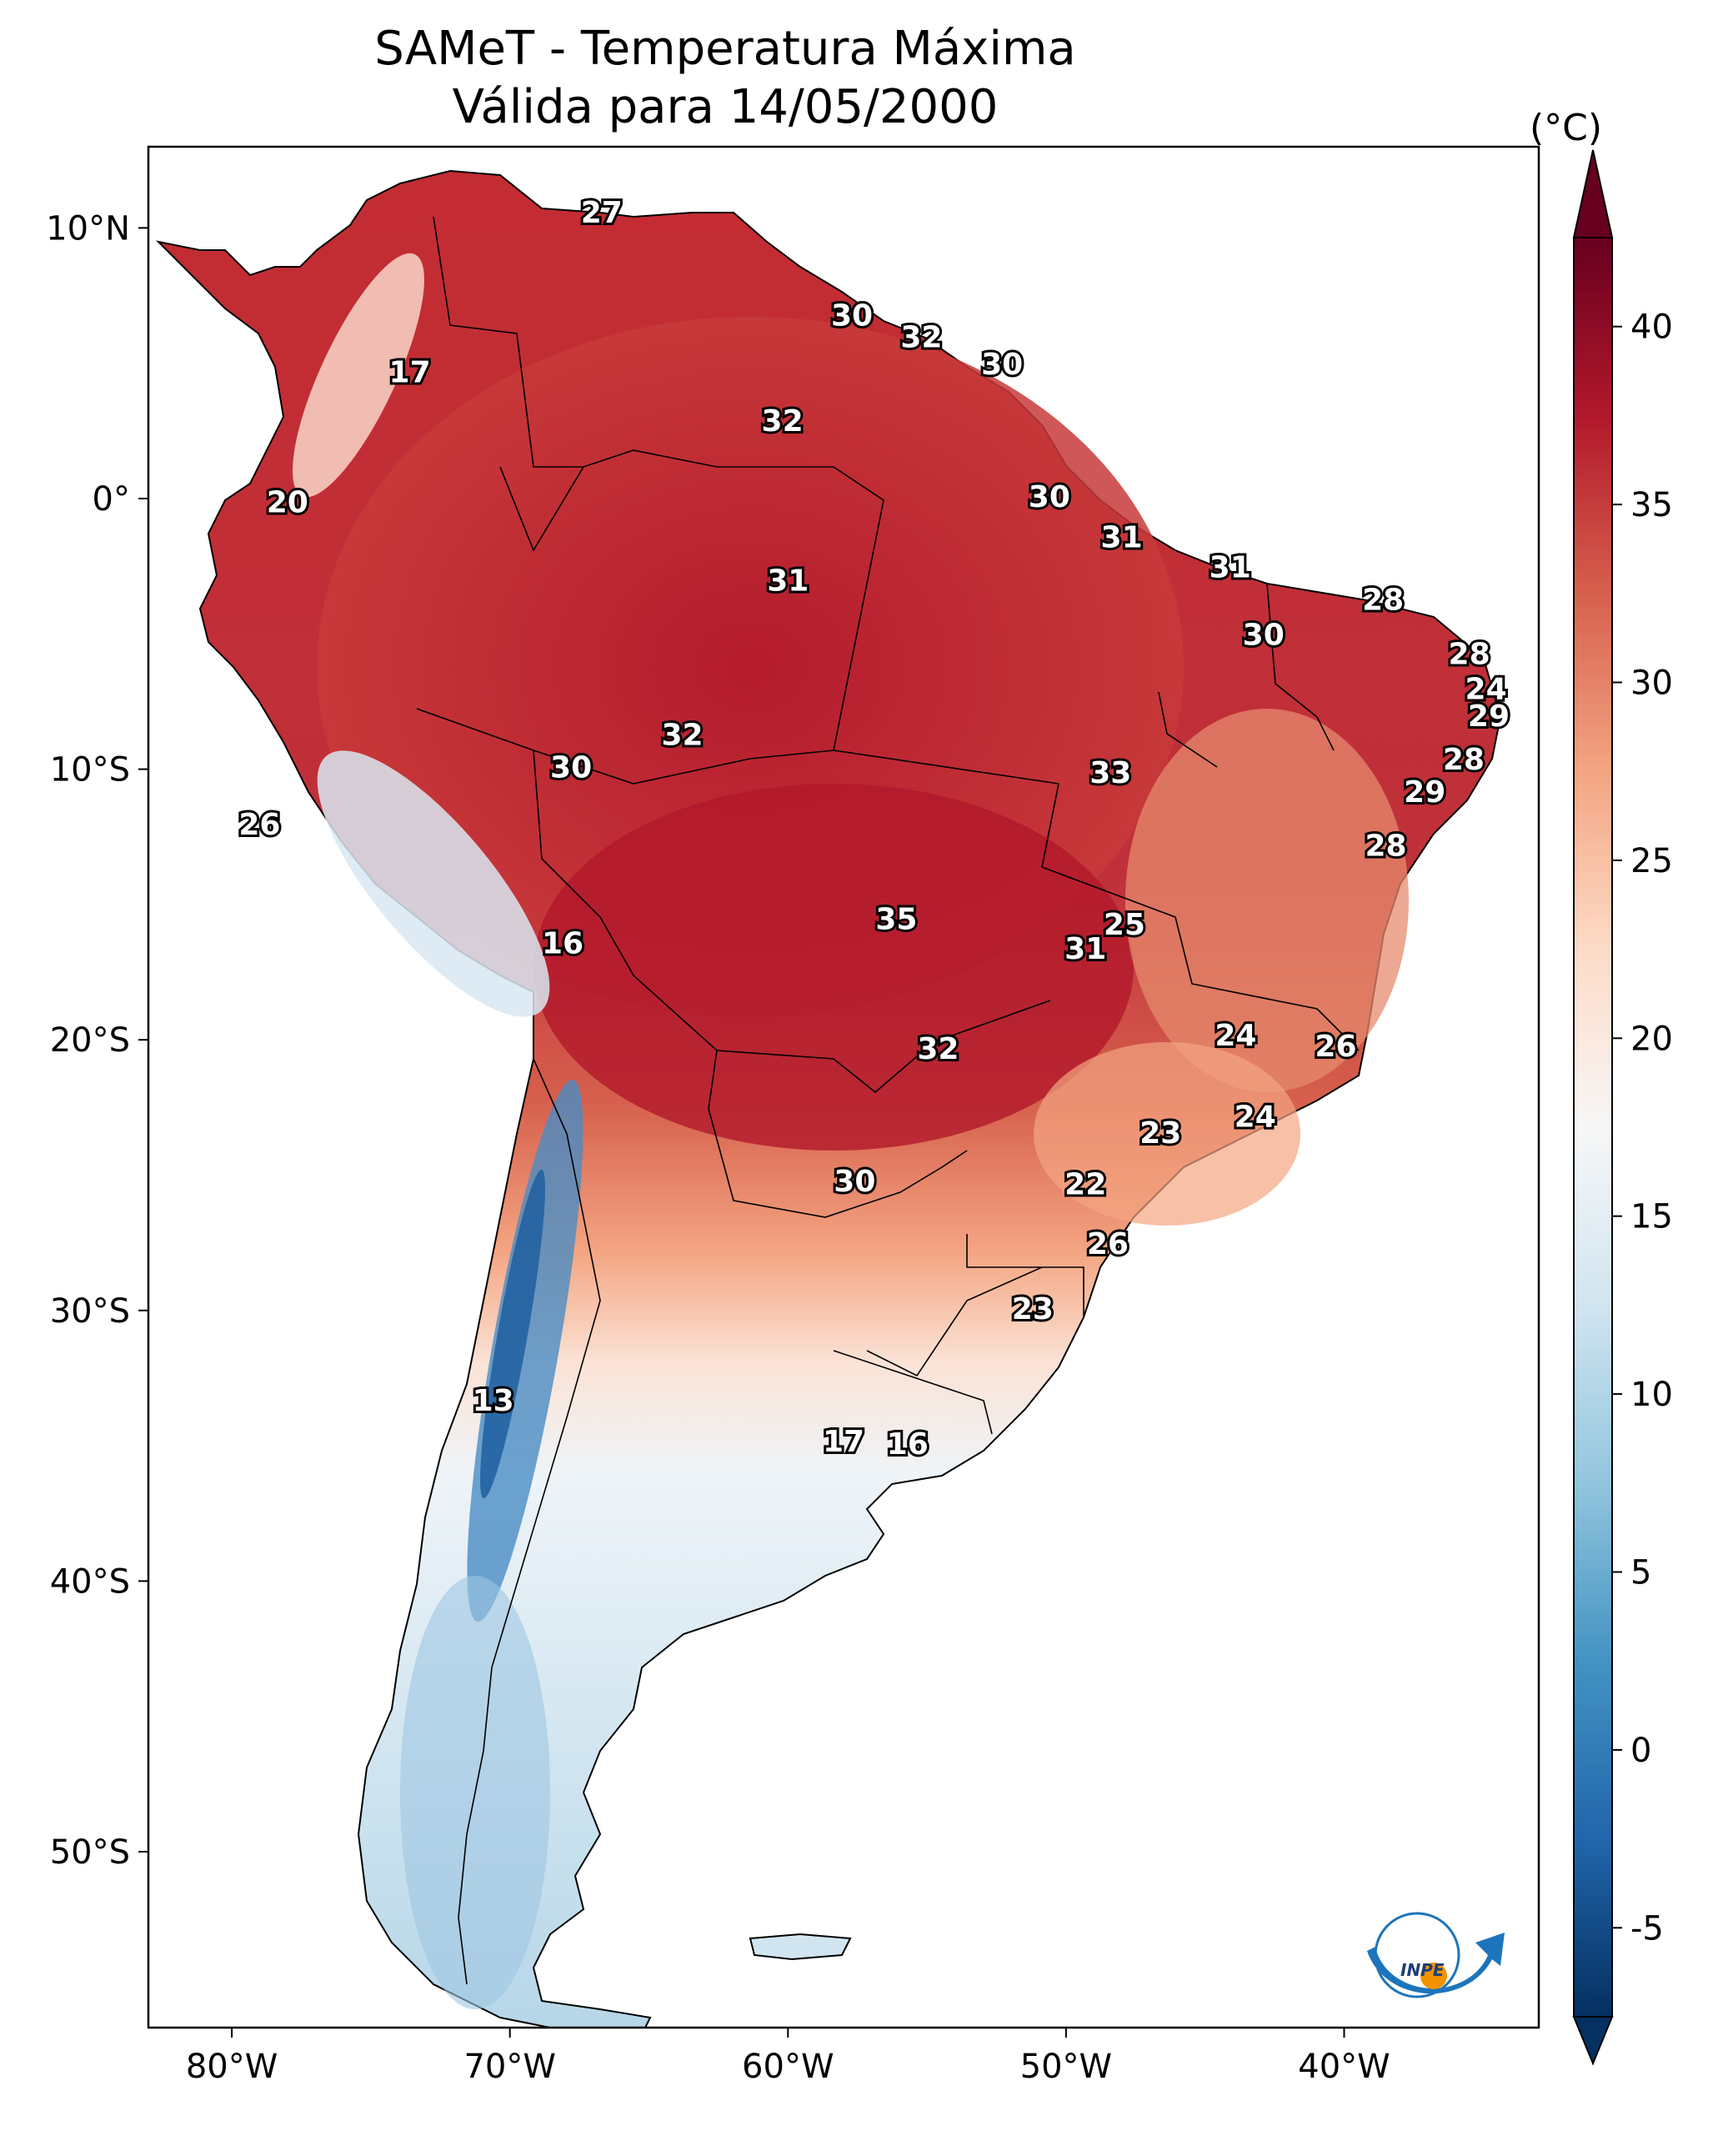 The width and height of the screenshot is (1723, 2156). What do you see at coordinates (358, 375) in the screenshot?
I see `andes-cool-strip-north` at bounding box center [358, 375].